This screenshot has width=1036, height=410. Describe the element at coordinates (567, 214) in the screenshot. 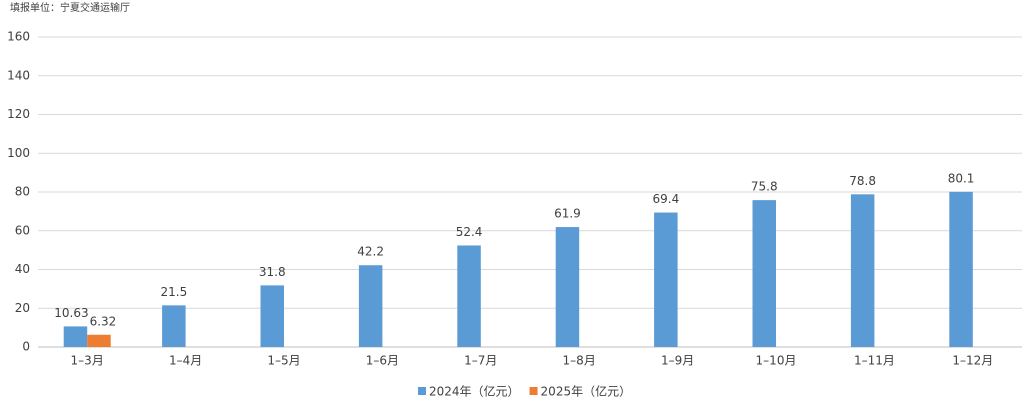

I see `data-label: 61.9` at that location.